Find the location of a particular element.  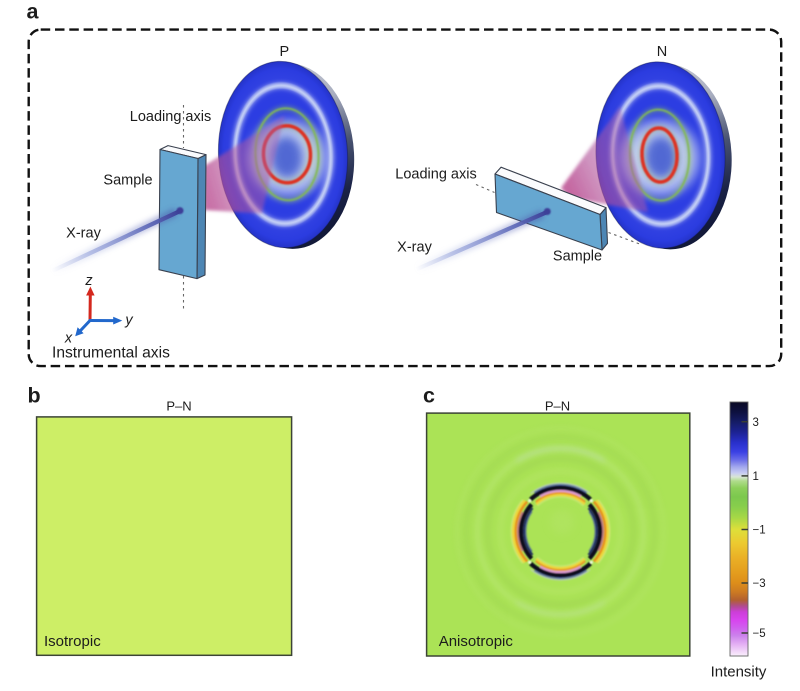

svg-text: 3 is located at coordinates (756, 423).